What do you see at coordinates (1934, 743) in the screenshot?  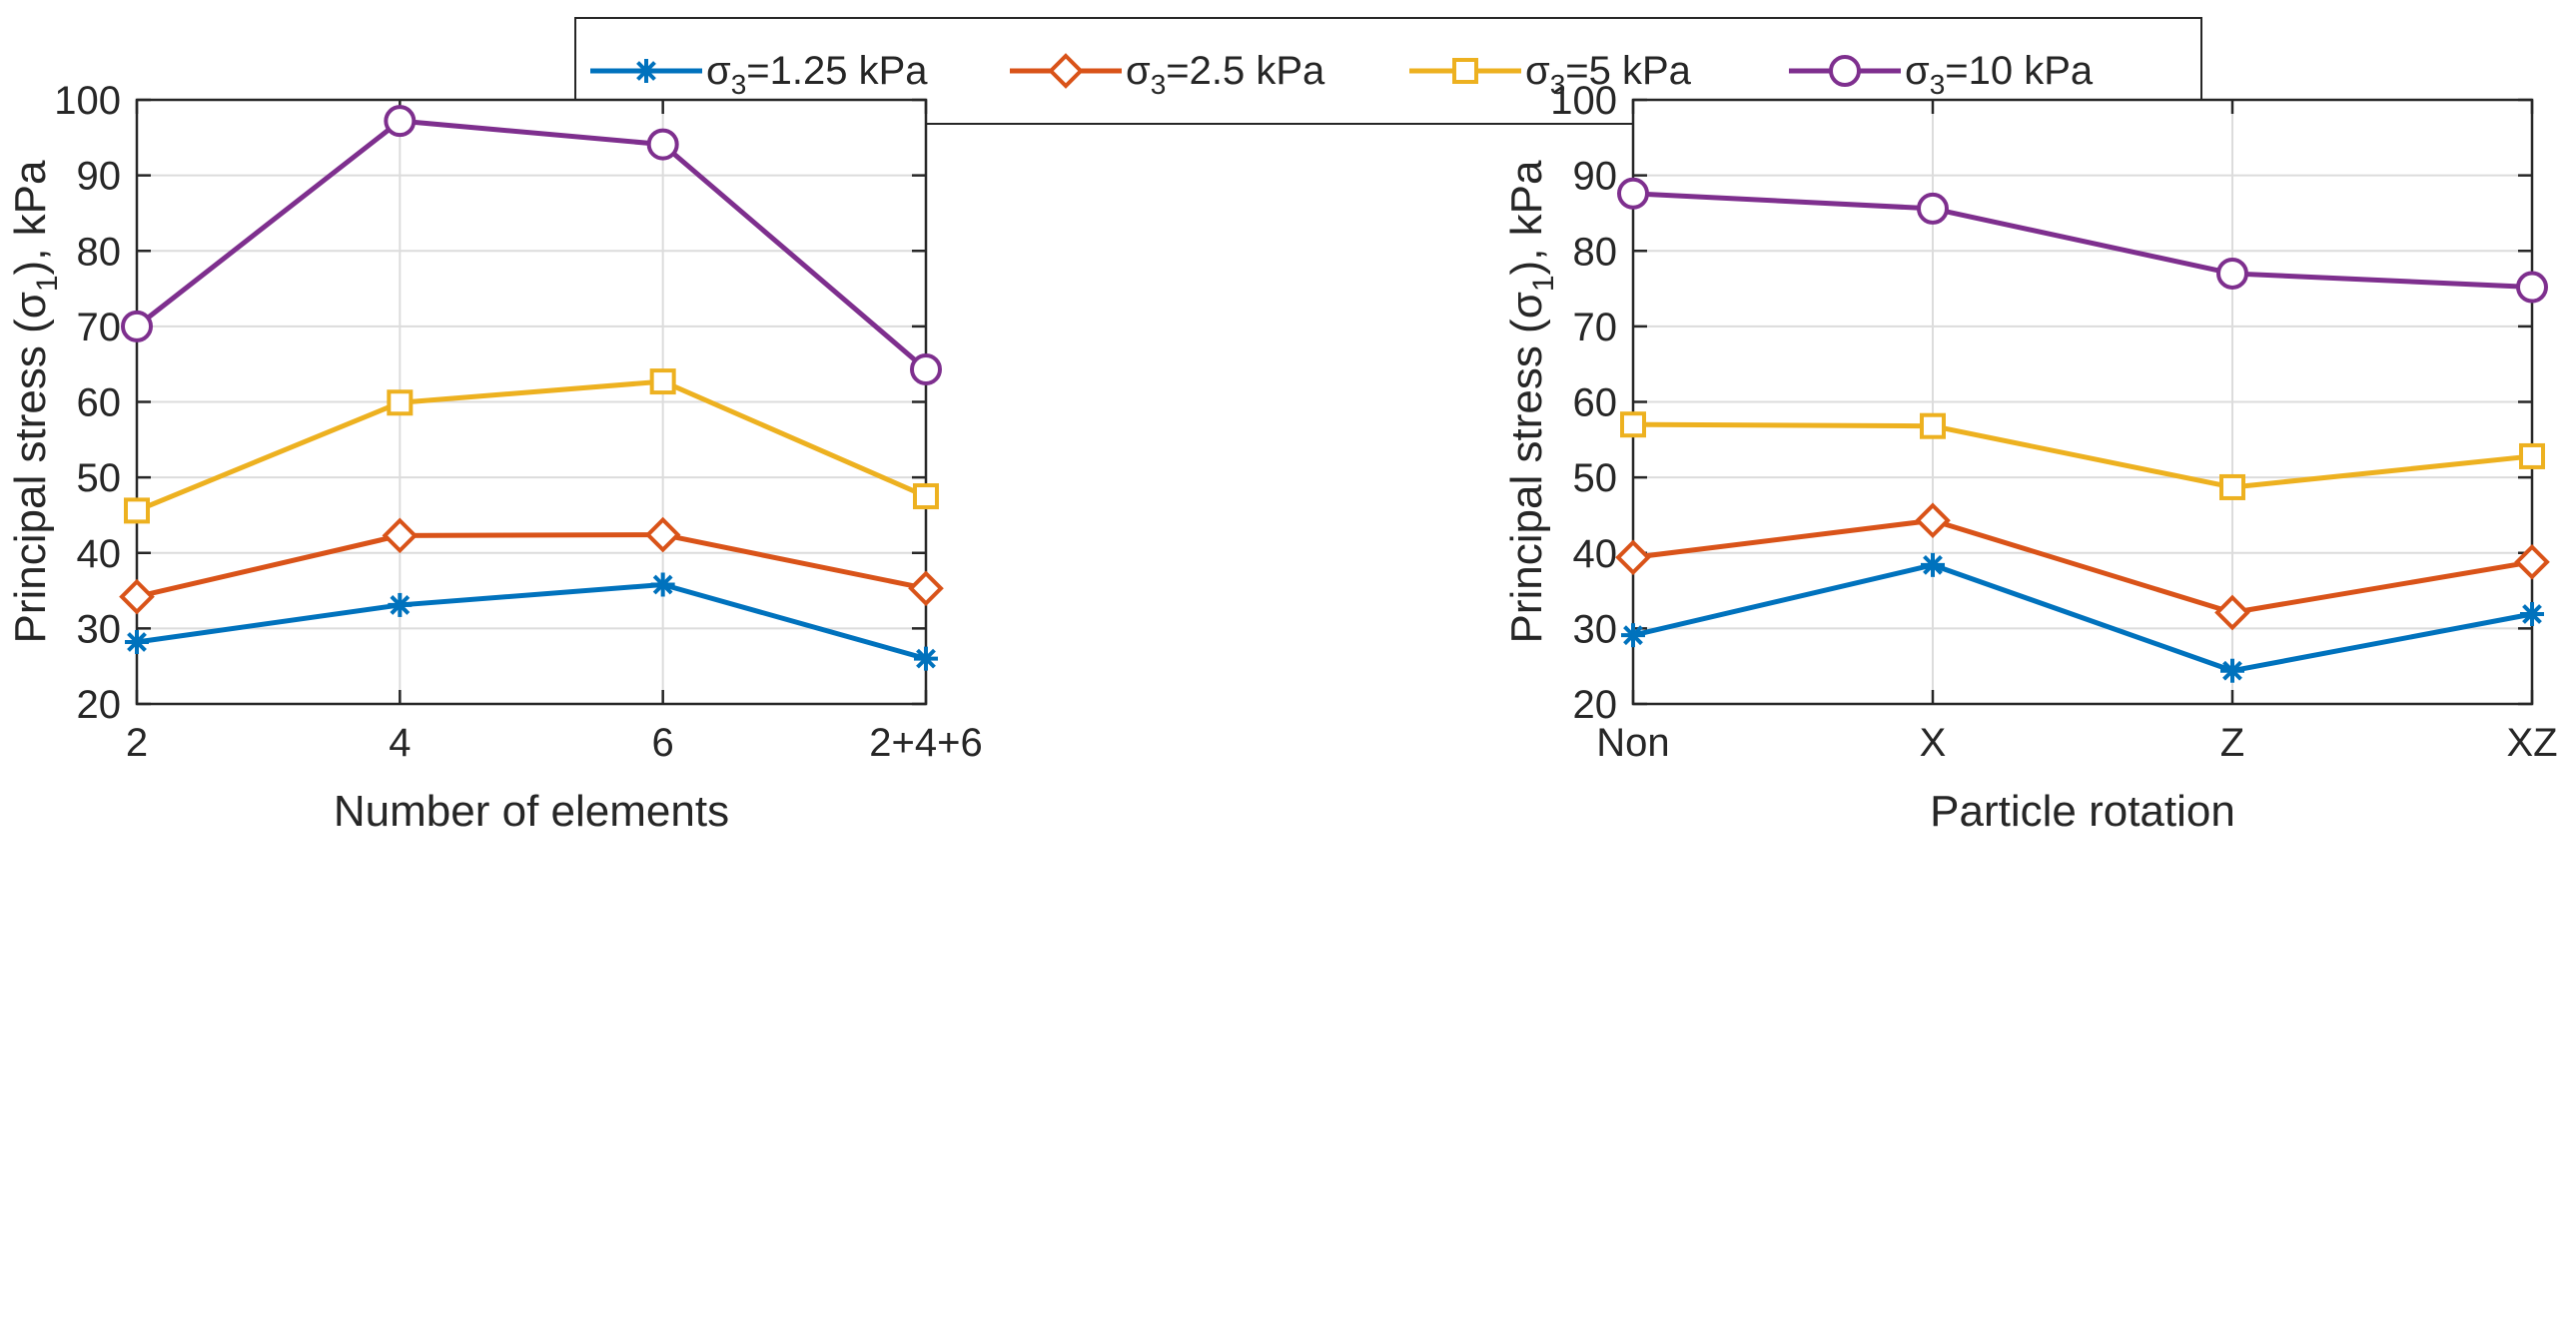 I see `x-tick-label: X` at bounding box center [1934, 743].